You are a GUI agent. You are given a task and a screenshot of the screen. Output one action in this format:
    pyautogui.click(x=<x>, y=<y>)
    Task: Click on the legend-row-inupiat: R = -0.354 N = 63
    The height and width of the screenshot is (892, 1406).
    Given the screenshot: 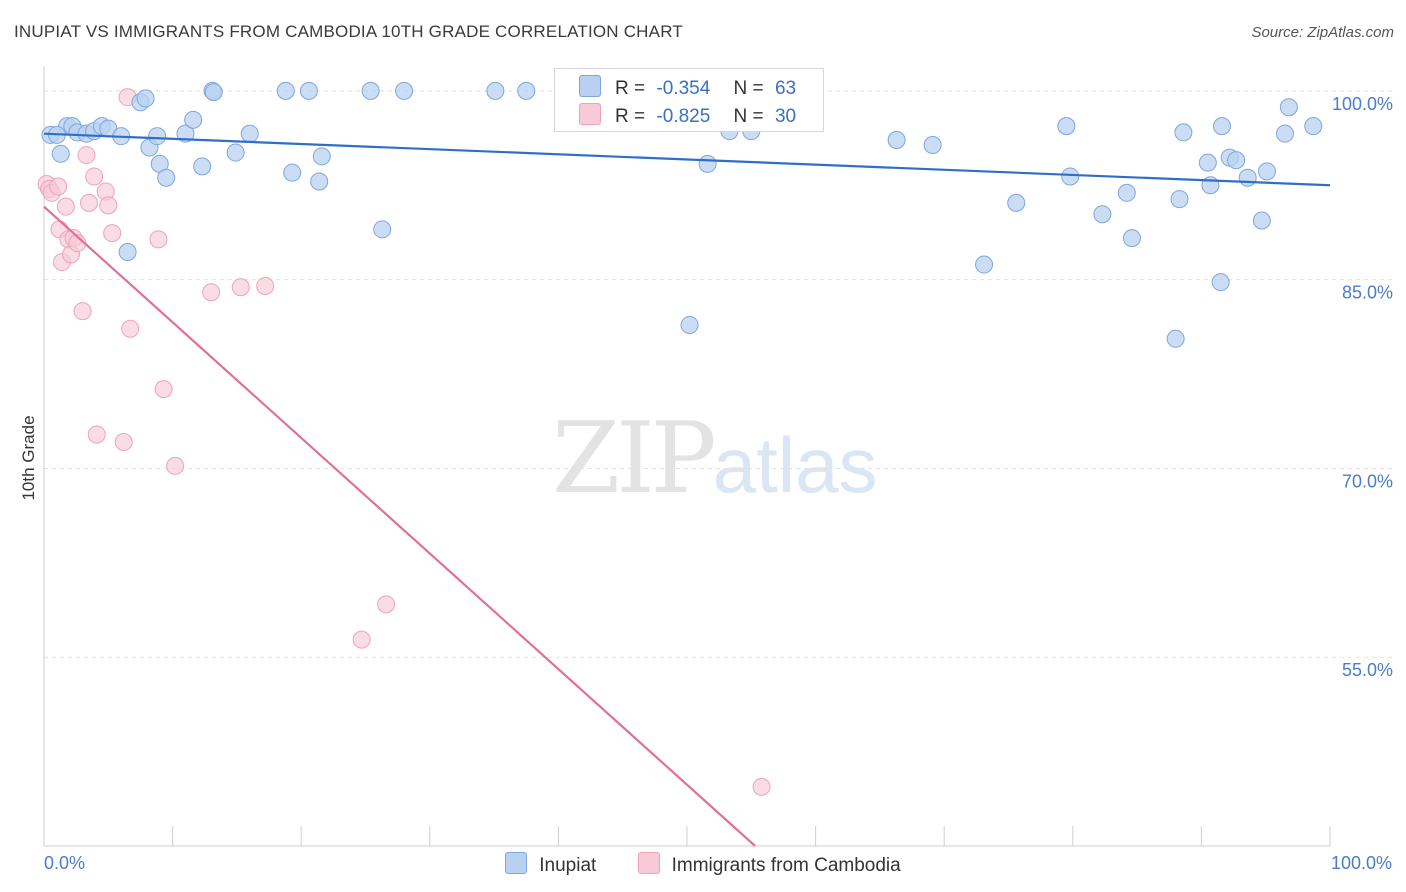 What is the action you would take?
    pyautogui.click(x=687, y=87)
    